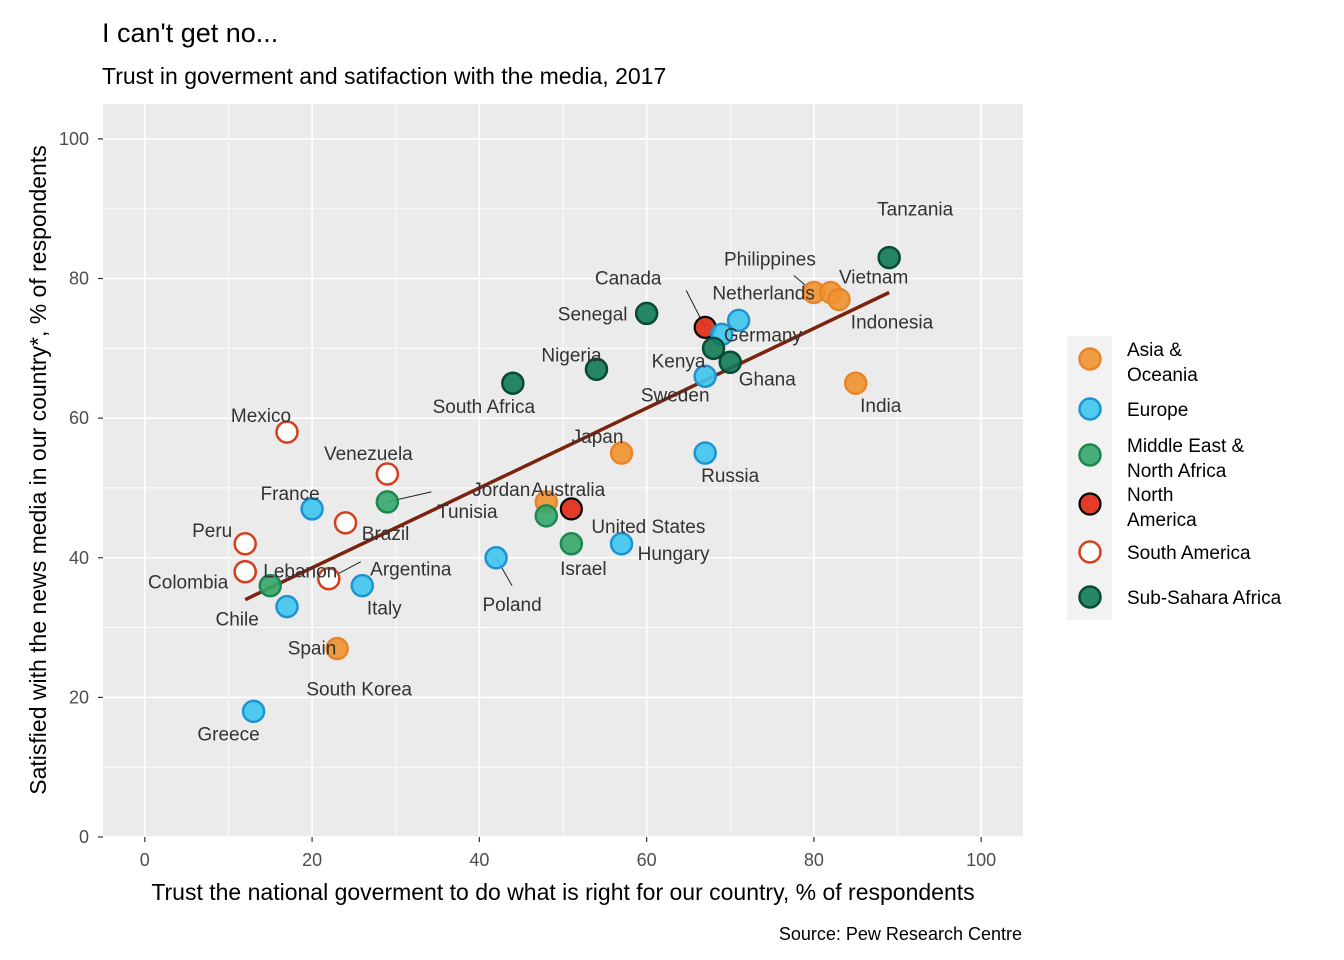 This screenshot has width=1344, height=960. Describe the element at coordinates (501, 490) in the screenshot. I see `label-jordan: Jordan` at that location.